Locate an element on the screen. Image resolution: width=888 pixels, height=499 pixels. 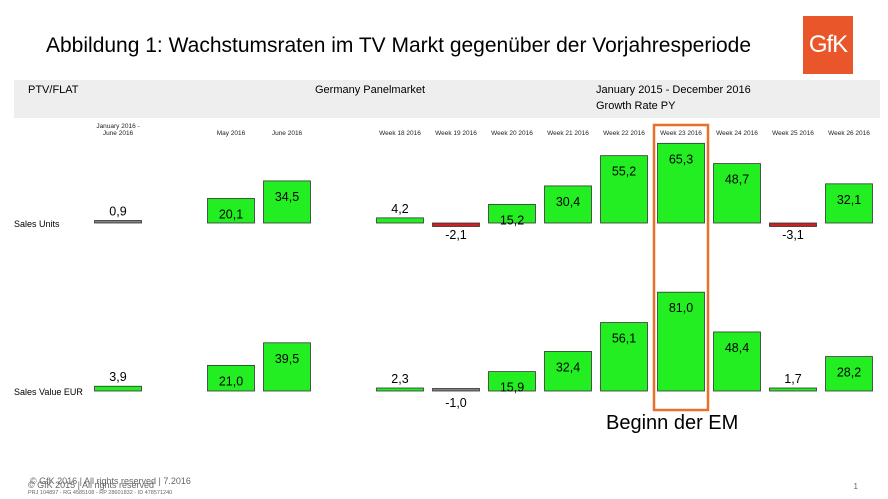
header-left: PTV/FLAT is located at coordinates (53, 90).